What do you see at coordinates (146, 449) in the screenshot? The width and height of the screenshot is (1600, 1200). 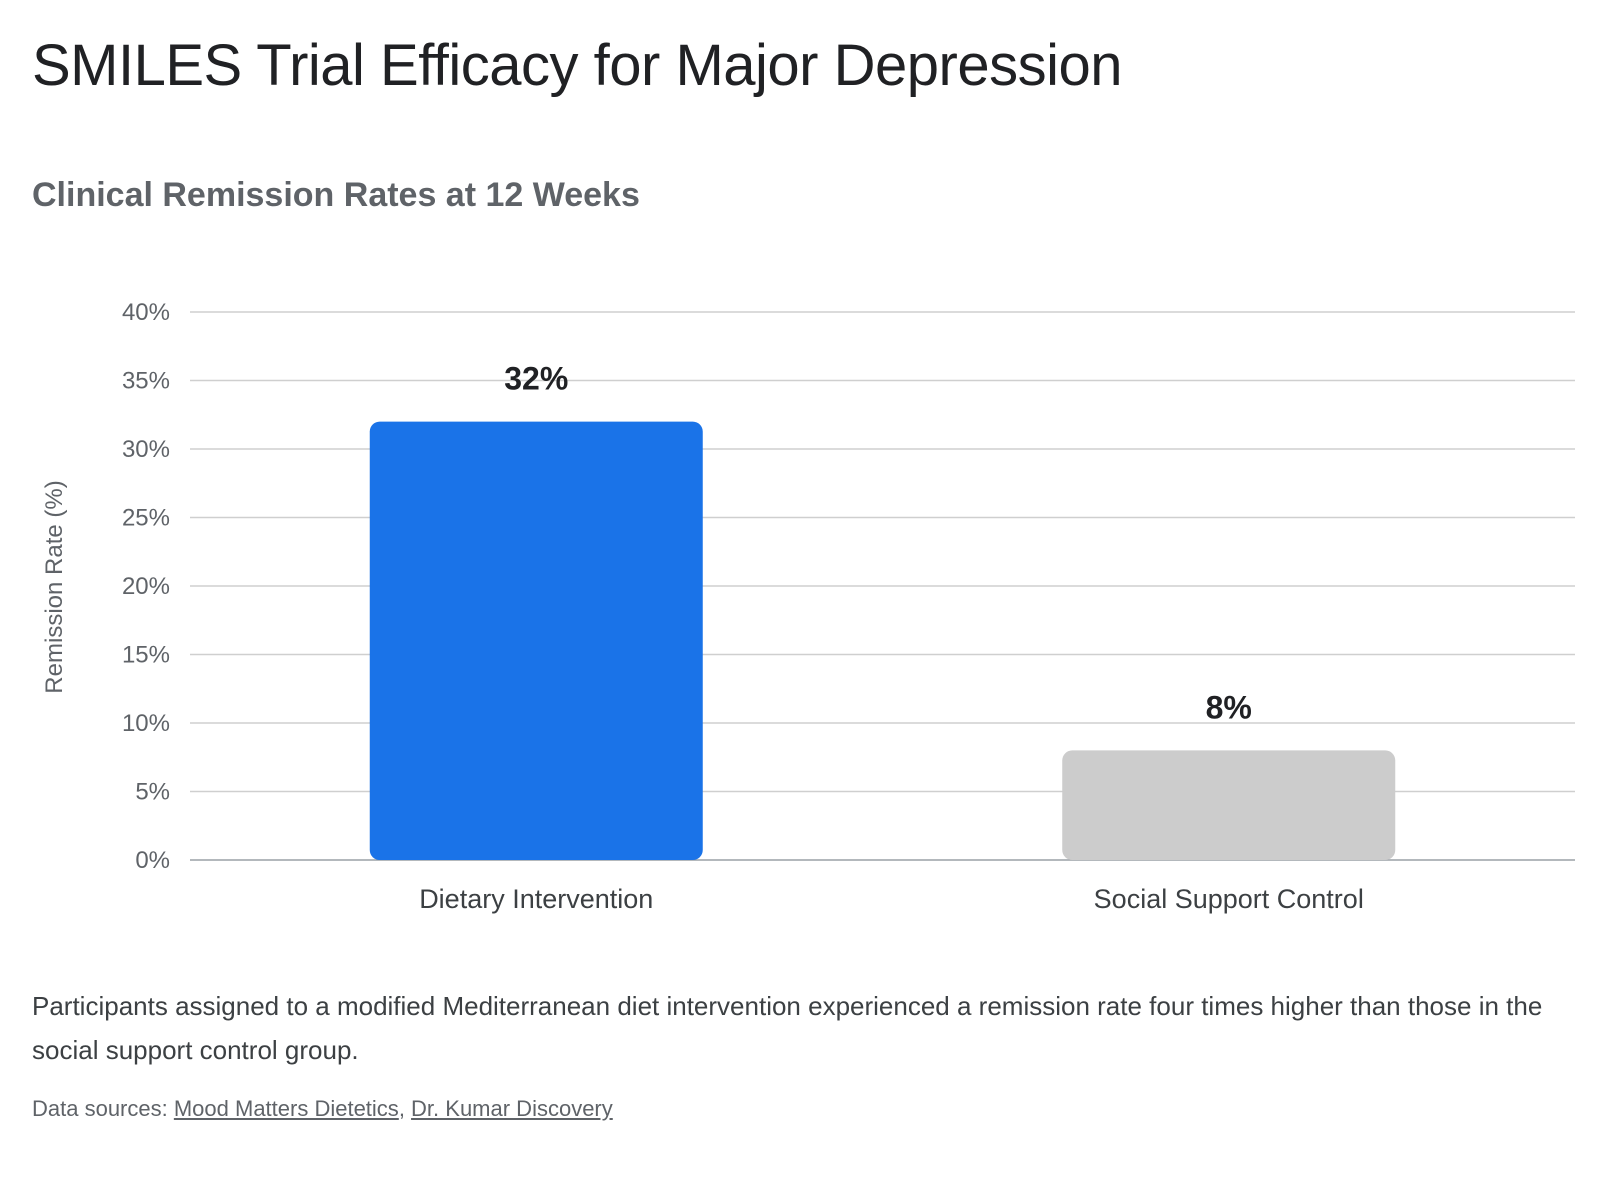 I see `y-tick-label: 30%` at bounding box center [146, 449].